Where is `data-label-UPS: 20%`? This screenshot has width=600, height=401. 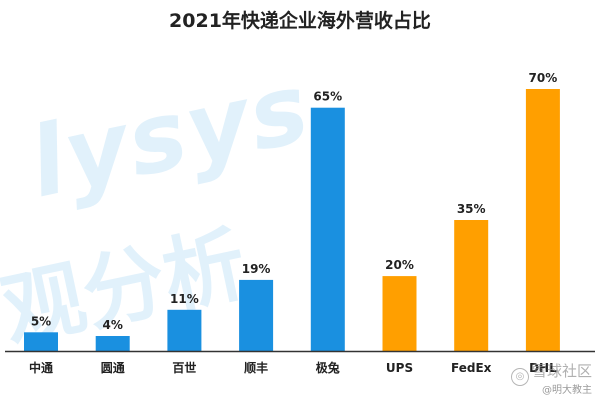 data-label-UPS: 20% is located at coordinates (399, 265).